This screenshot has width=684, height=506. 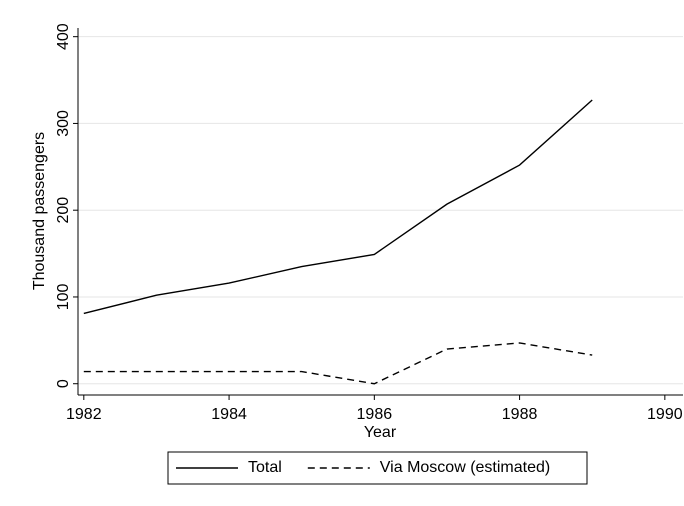 I want to click on y-tick-label: 0, so click(x=63, y=383).